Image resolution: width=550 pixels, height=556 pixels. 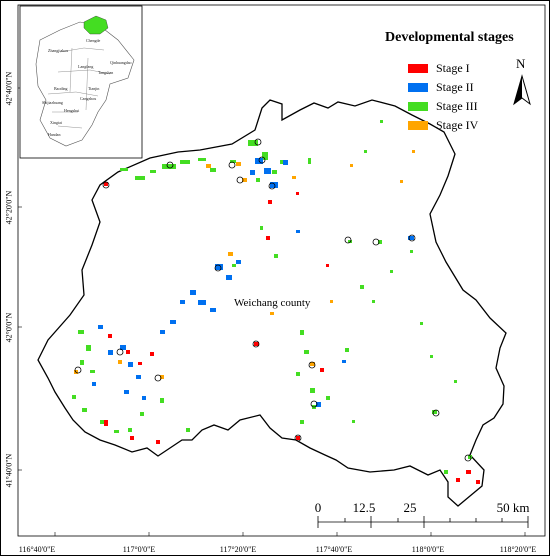 What do you see at coordinates (457, 105) in the screenshot?
I see `legend-label: Stage III` at bounding box center [457, 105].